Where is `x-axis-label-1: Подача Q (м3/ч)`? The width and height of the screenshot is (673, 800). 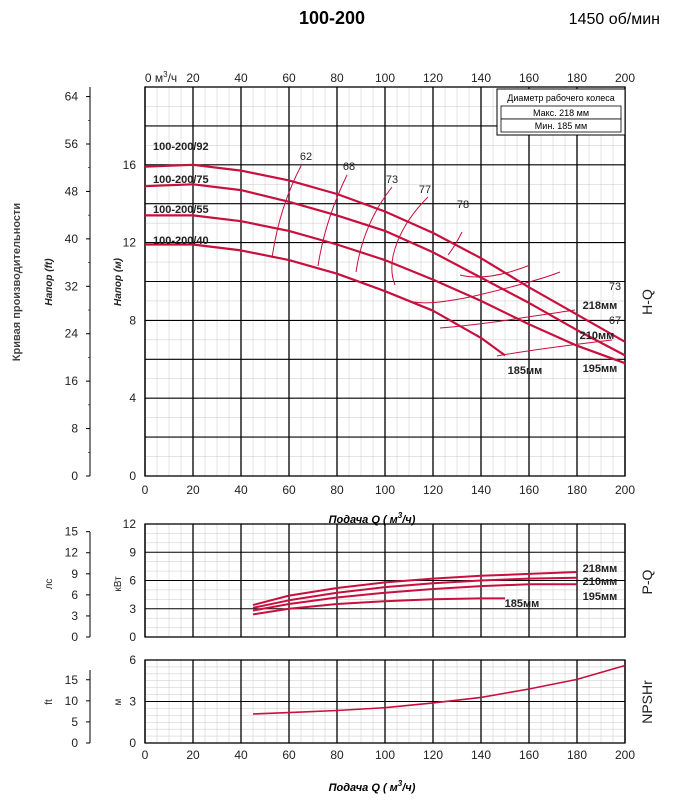 x-axis-label-1: Подача Q (м3/ч) is located at coordinates (372, 518).